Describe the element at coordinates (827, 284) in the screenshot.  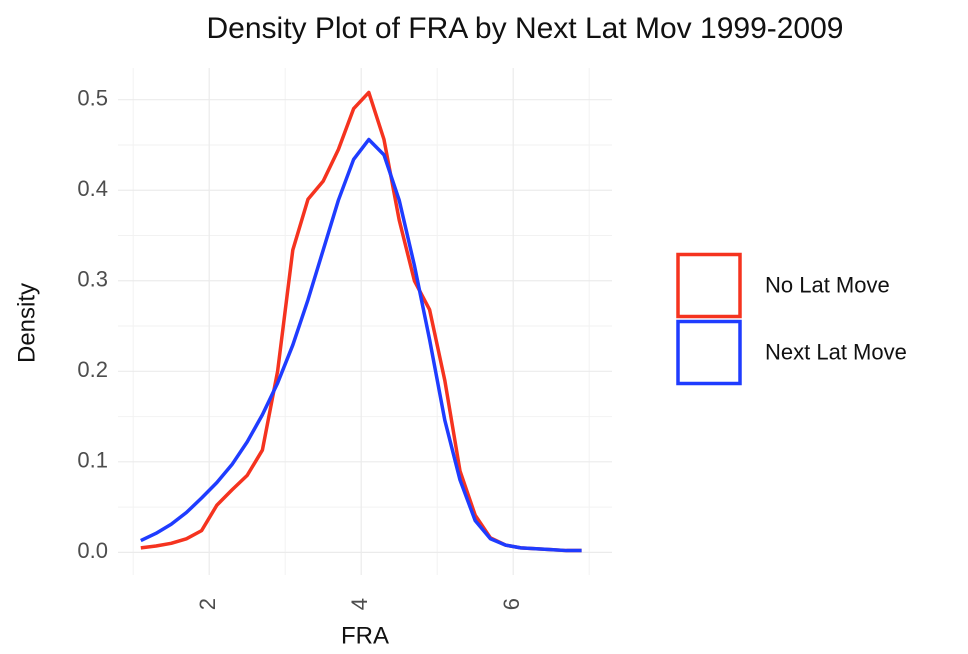
I see `legend-label: No Lat Move` at that location.